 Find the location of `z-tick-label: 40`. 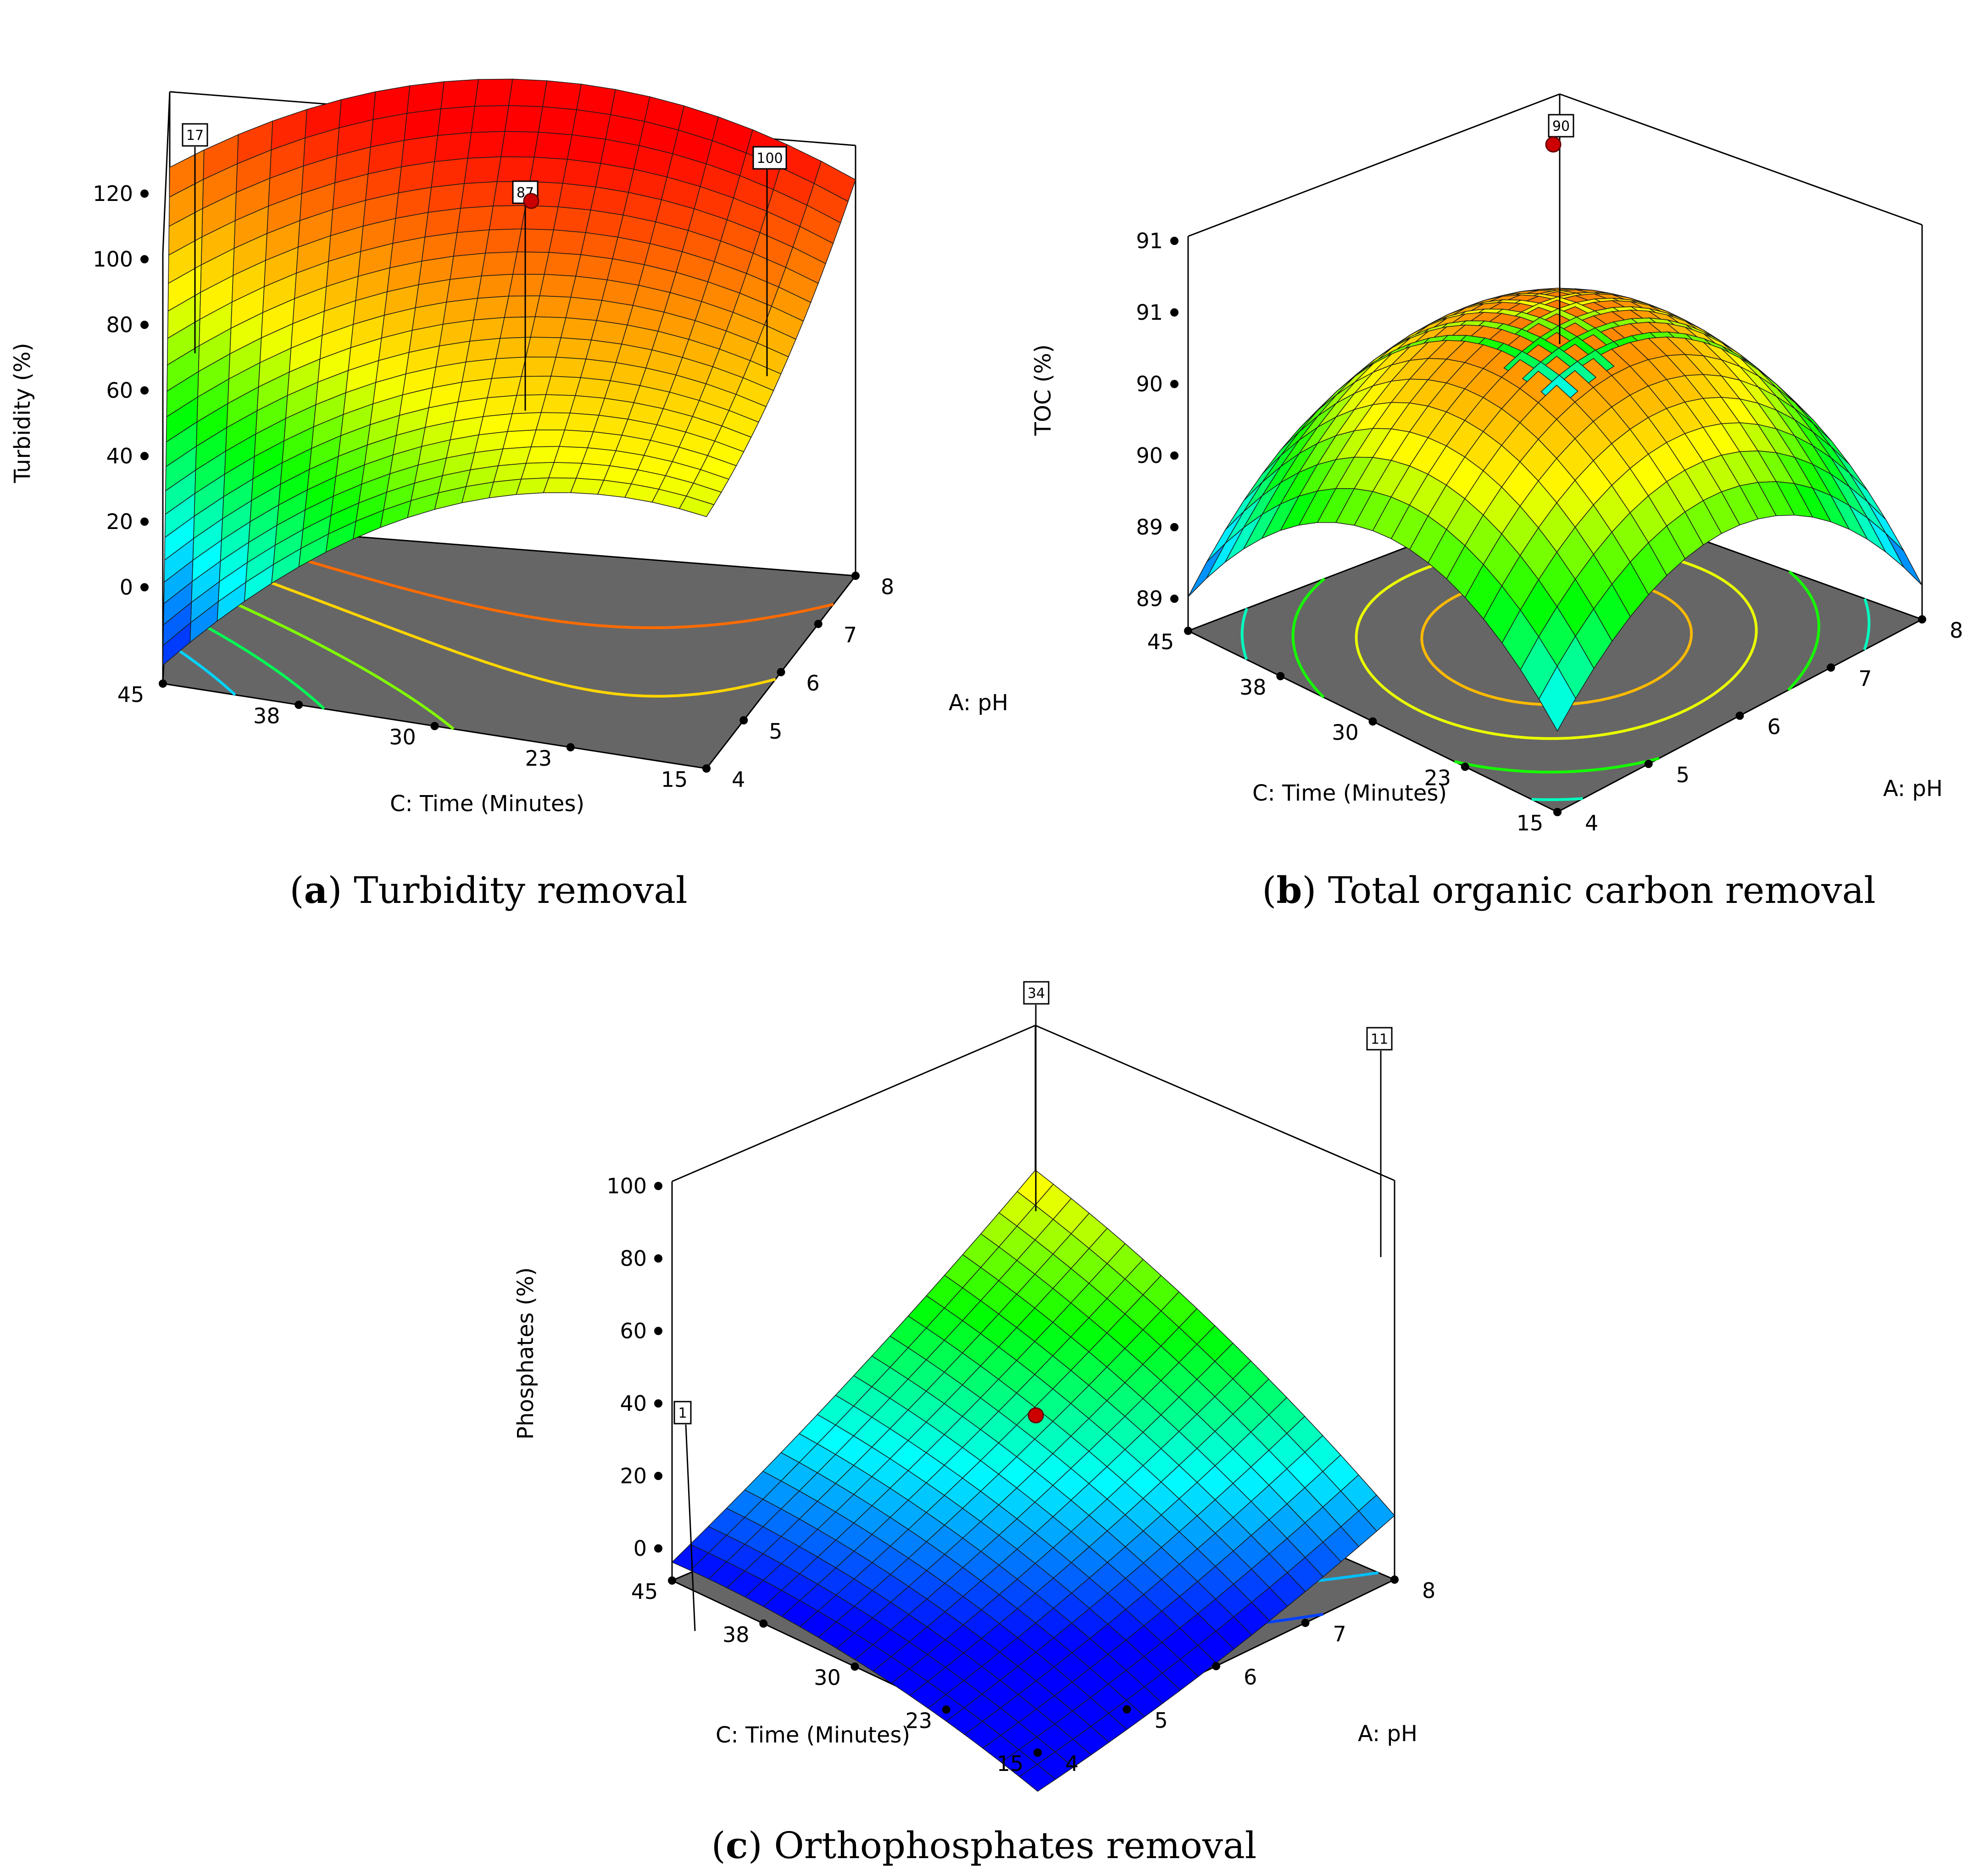

z-tick-label: 40 is located at coordinates (634, 1403).